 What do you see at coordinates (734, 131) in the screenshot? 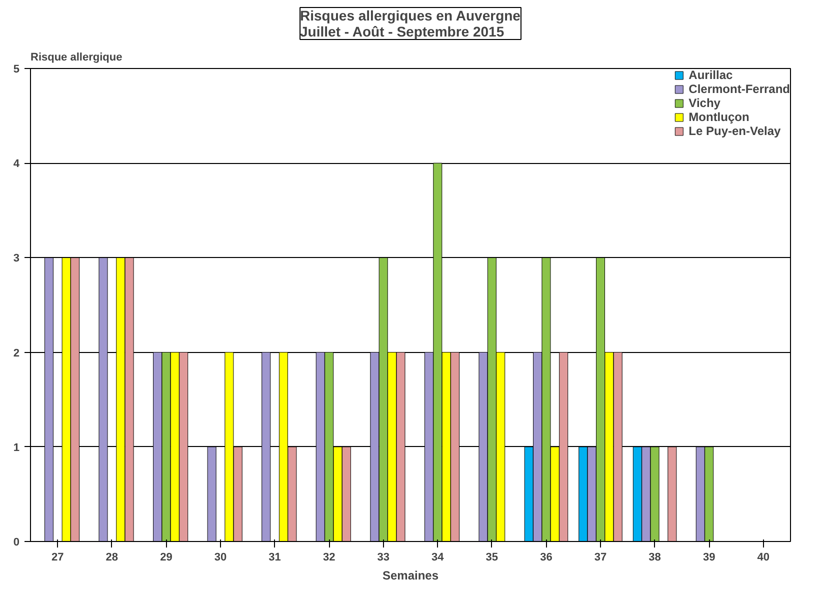
I see `legend-label: Le Puy-en-Velay` at bounding box center [734, 131].